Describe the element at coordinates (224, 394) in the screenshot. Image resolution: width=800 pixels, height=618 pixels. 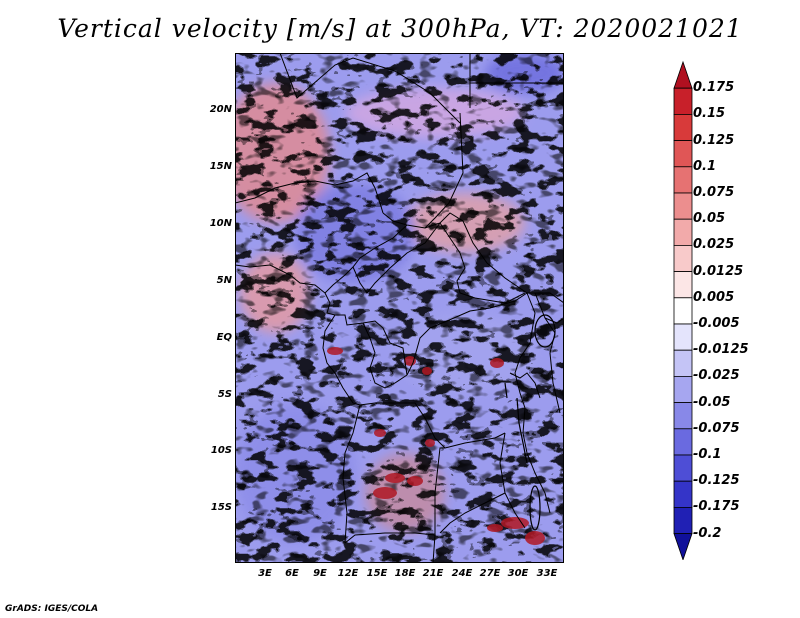
I see `lat-label-5s: 5S` at that location.